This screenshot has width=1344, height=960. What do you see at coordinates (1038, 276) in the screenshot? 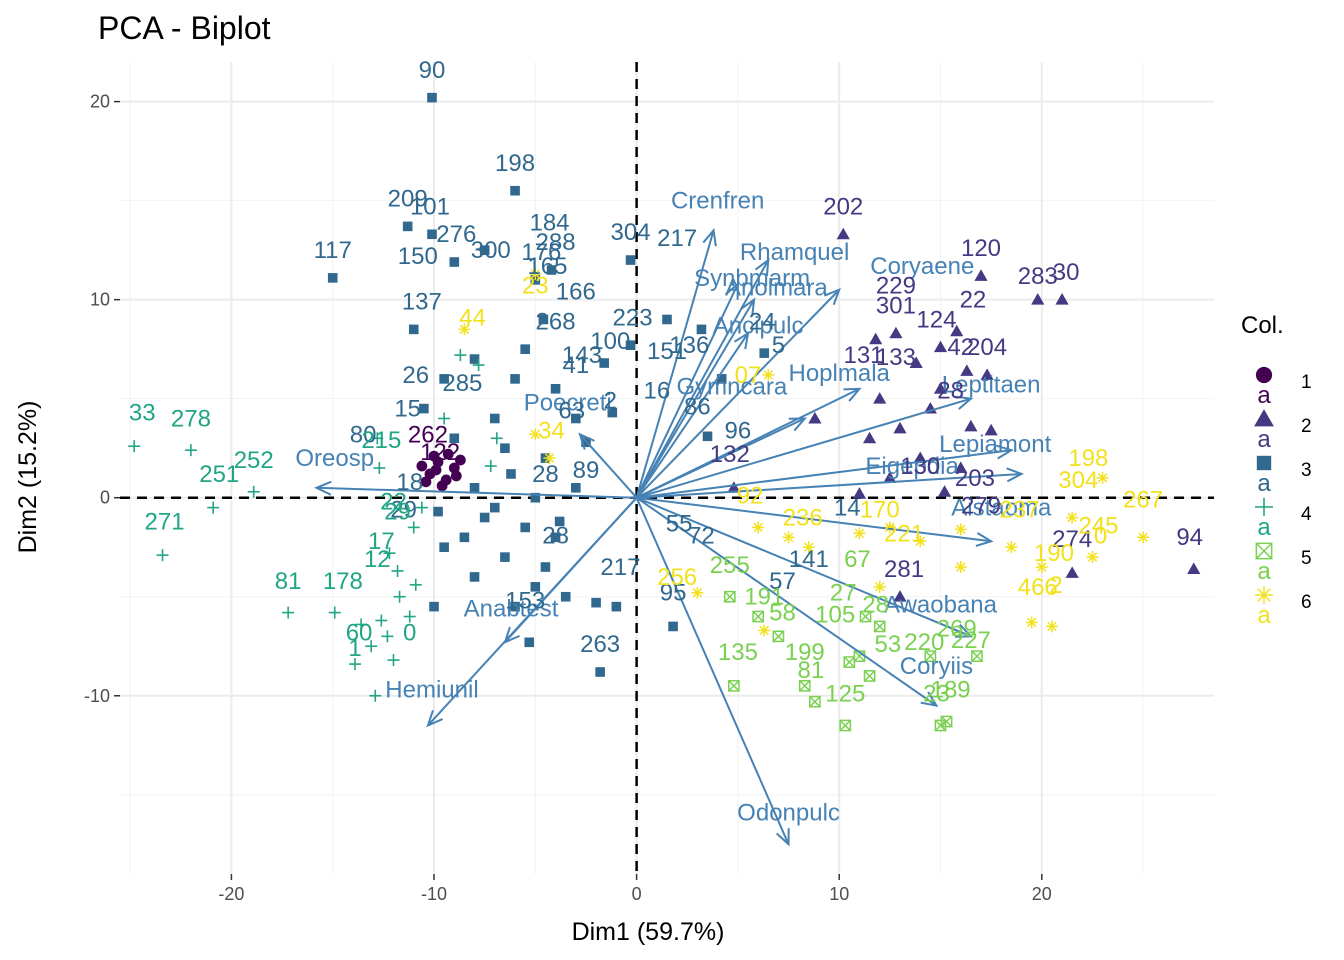
I see `point-label: 283` at bounding box center [1038, 276].